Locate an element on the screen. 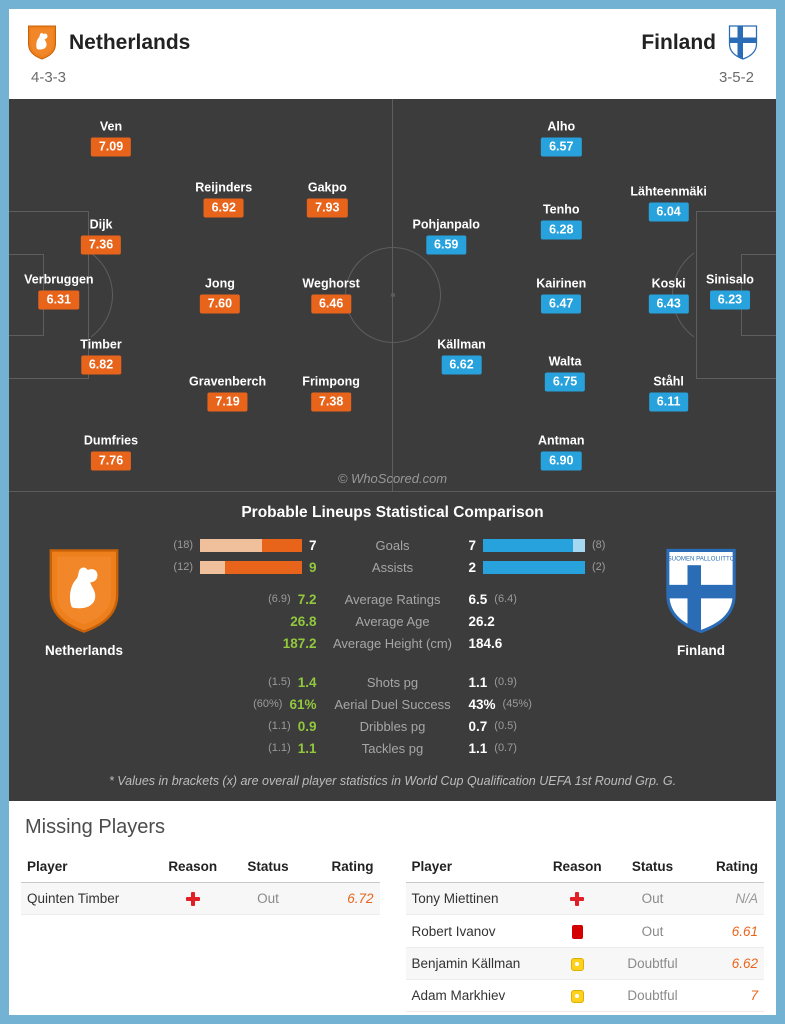 The height and width of the screenshot is (1024, 785). player-home: Jong 7.60 is located at coordinates (220, 295).